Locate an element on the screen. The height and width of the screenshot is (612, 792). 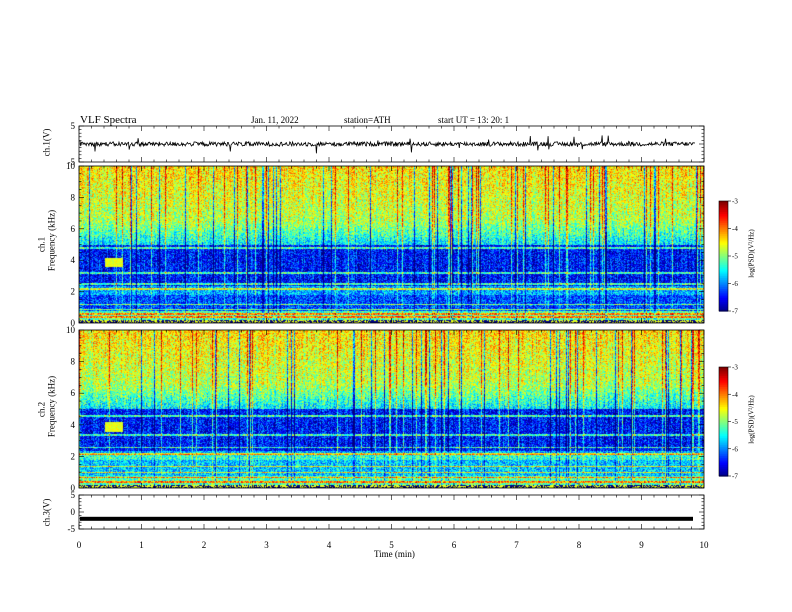
y-tick-label-4: 5 is located at coordinates (73, 495).